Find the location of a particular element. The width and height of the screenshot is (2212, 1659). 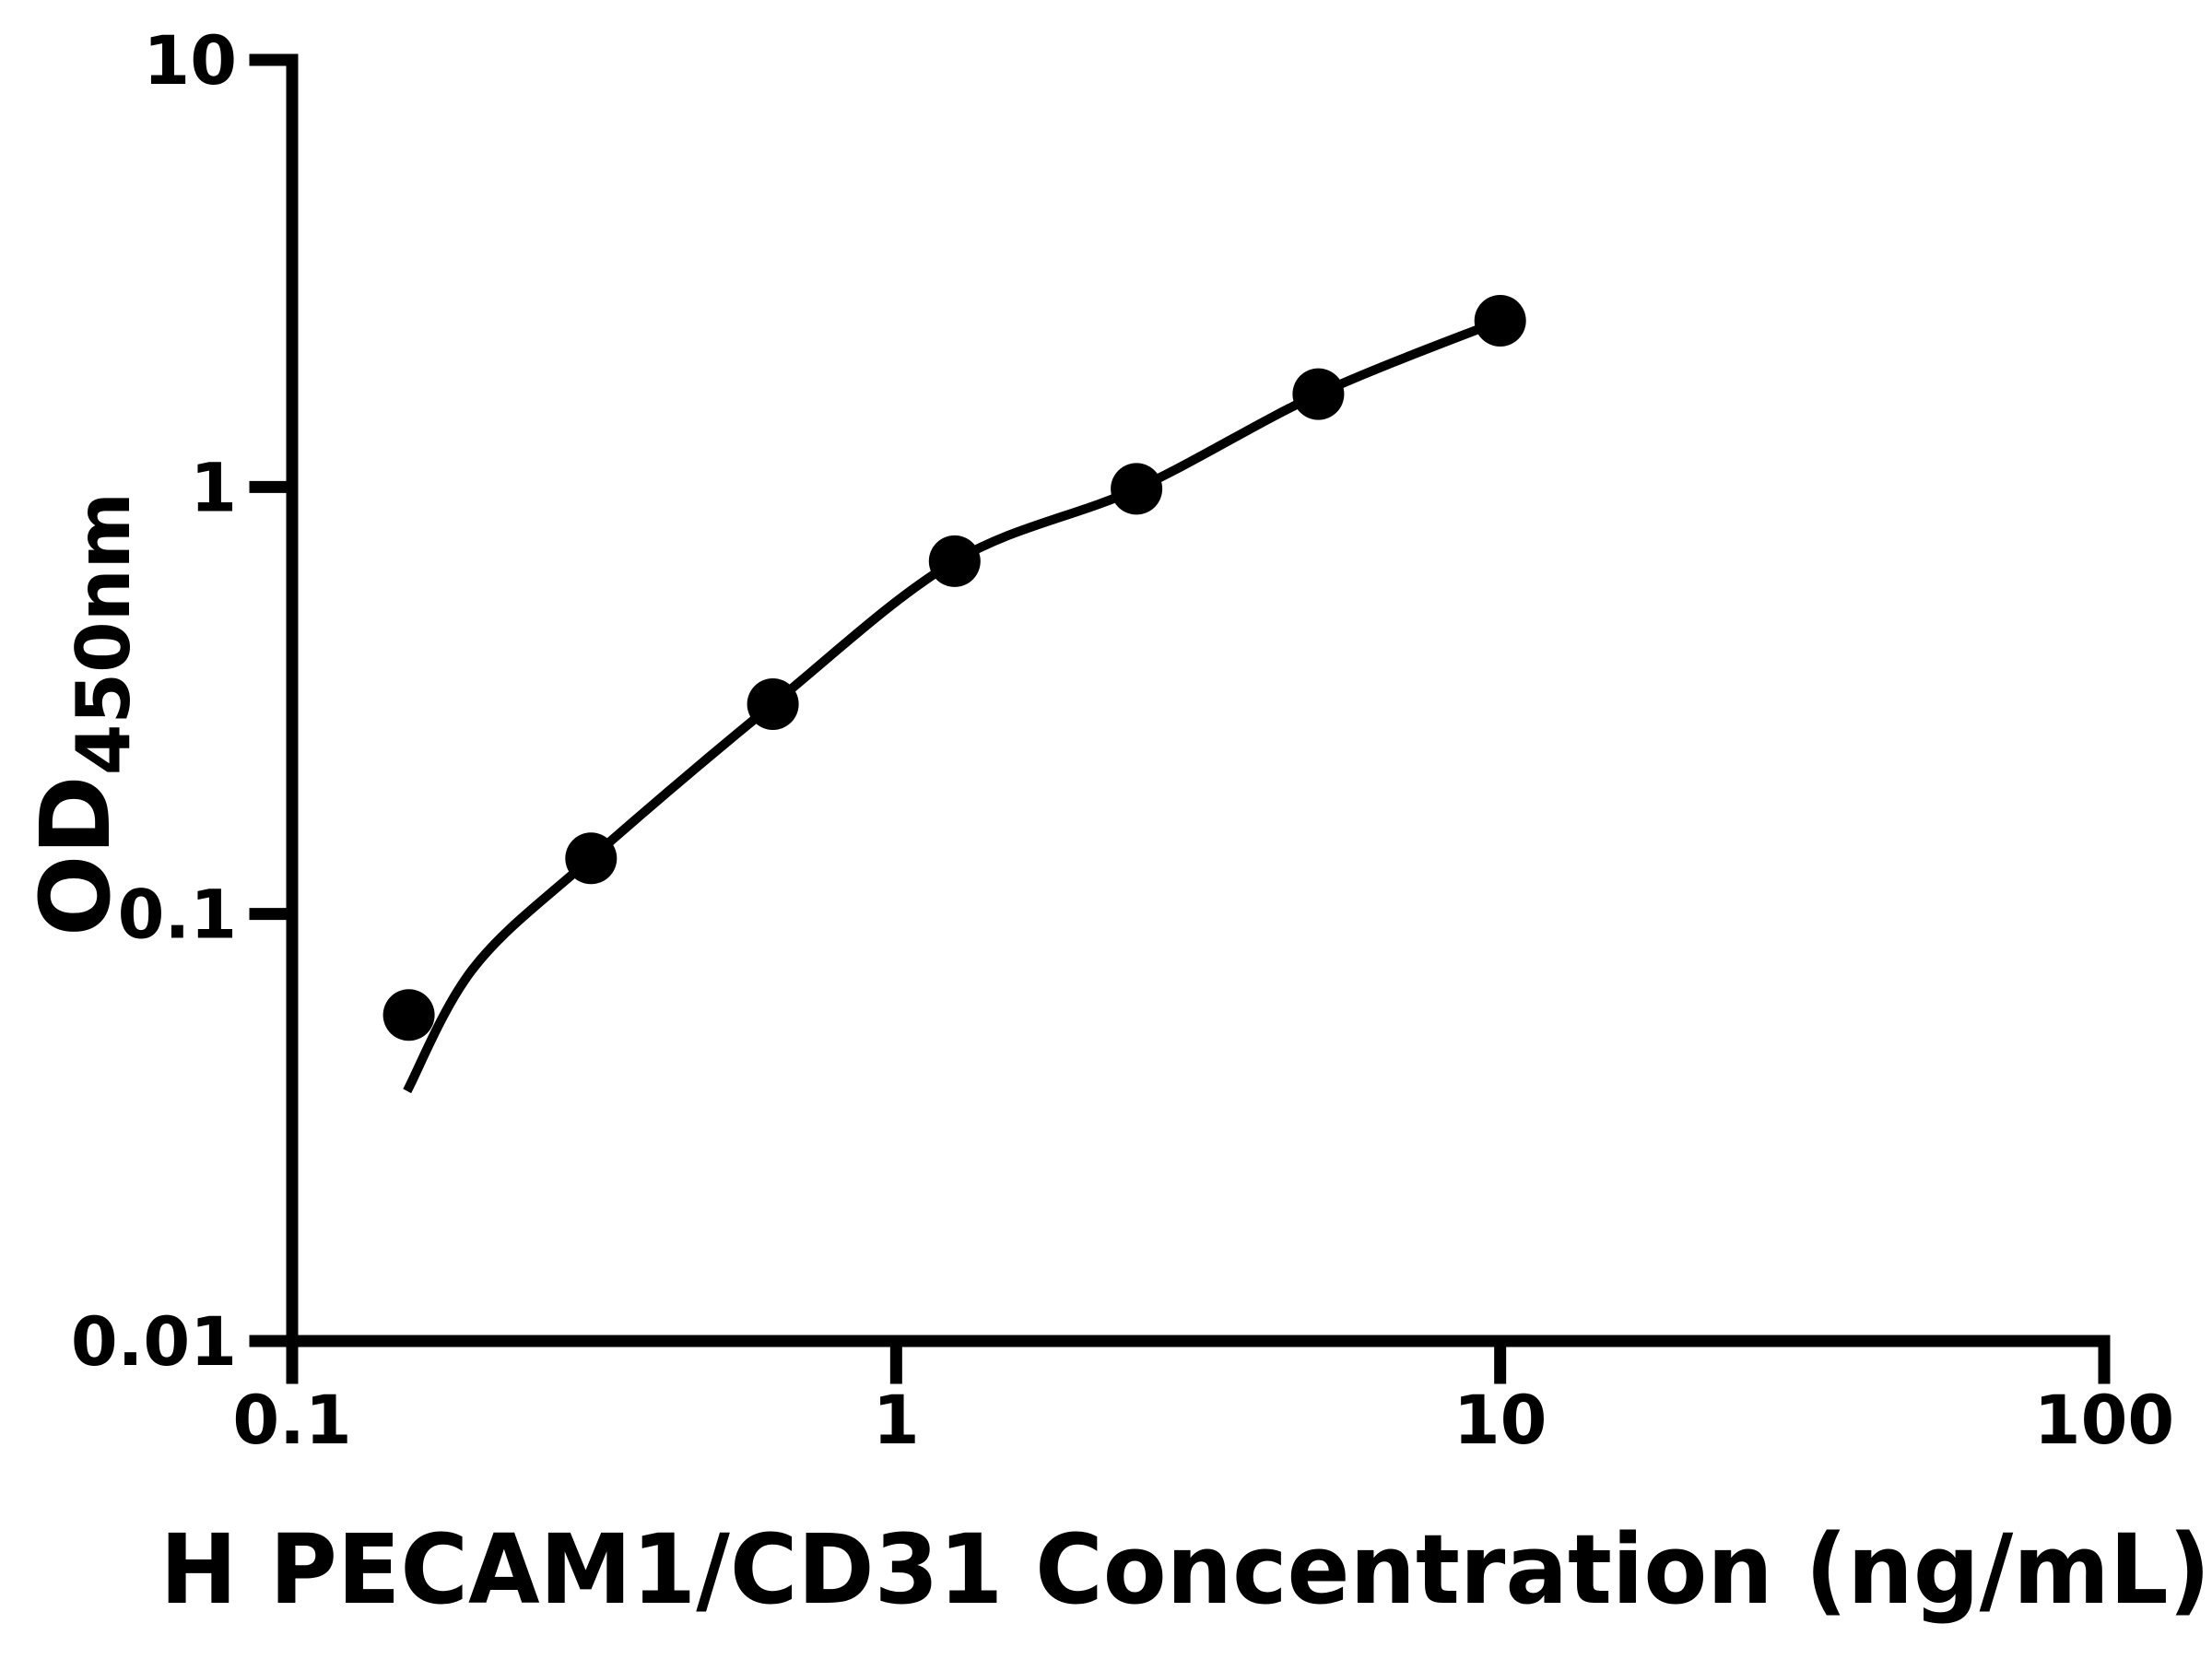

y-axis-title: OD450nm is located at coordinates (83, 714).